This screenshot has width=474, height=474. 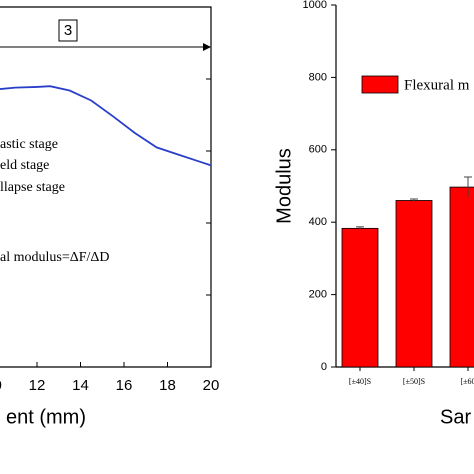 I want to click on stage-label: astic stage, so click(x=29, y=144).